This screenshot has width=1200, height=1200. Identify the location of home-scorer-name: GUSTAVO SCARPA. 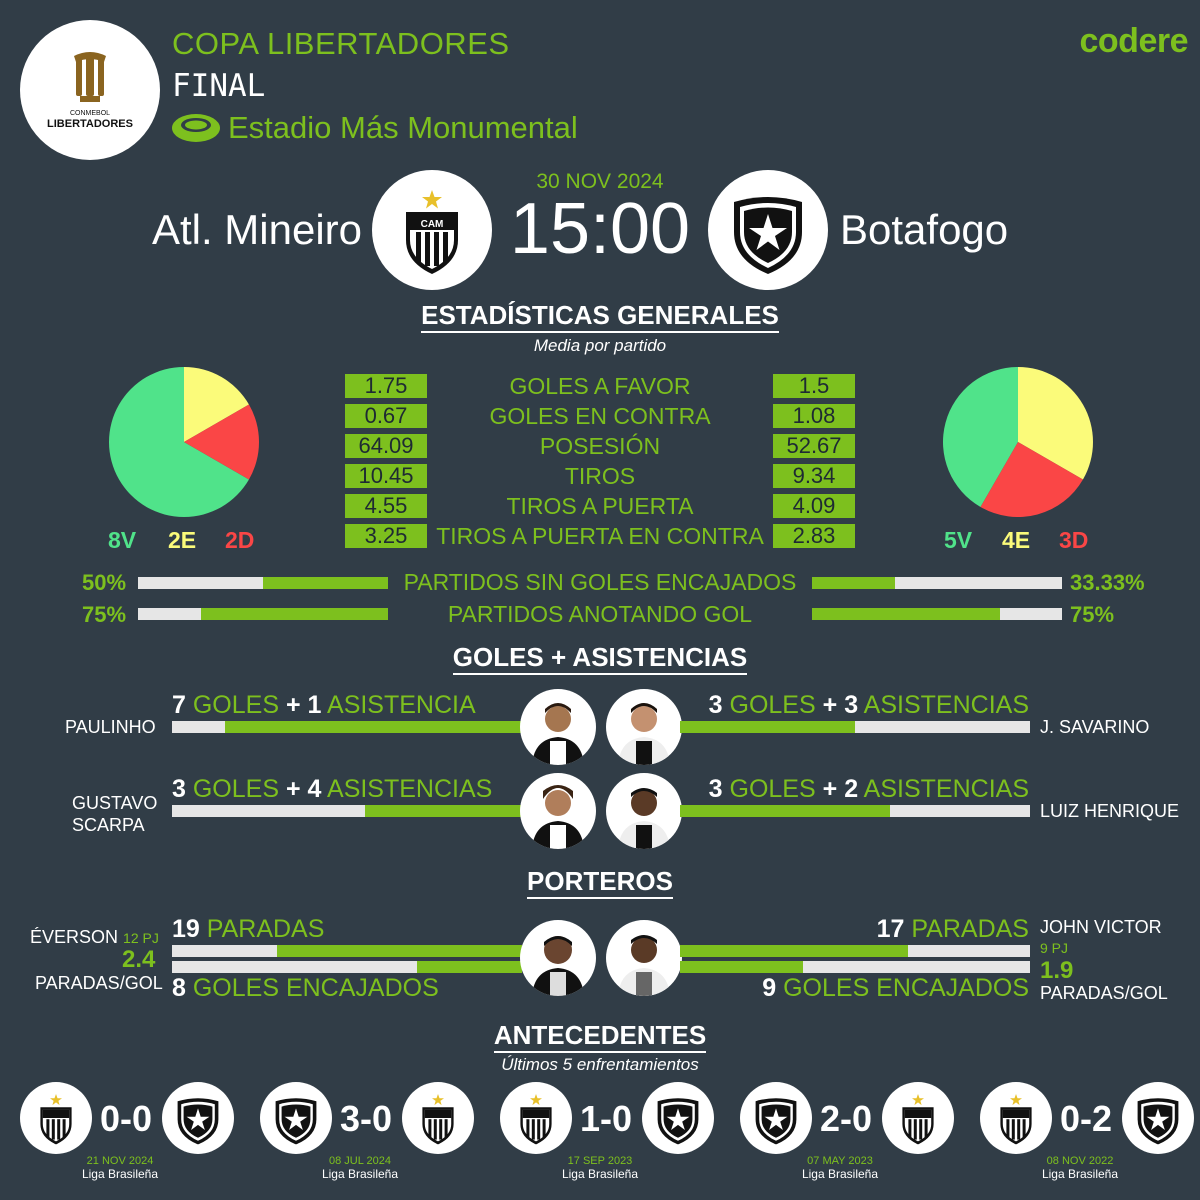
(115, 814).